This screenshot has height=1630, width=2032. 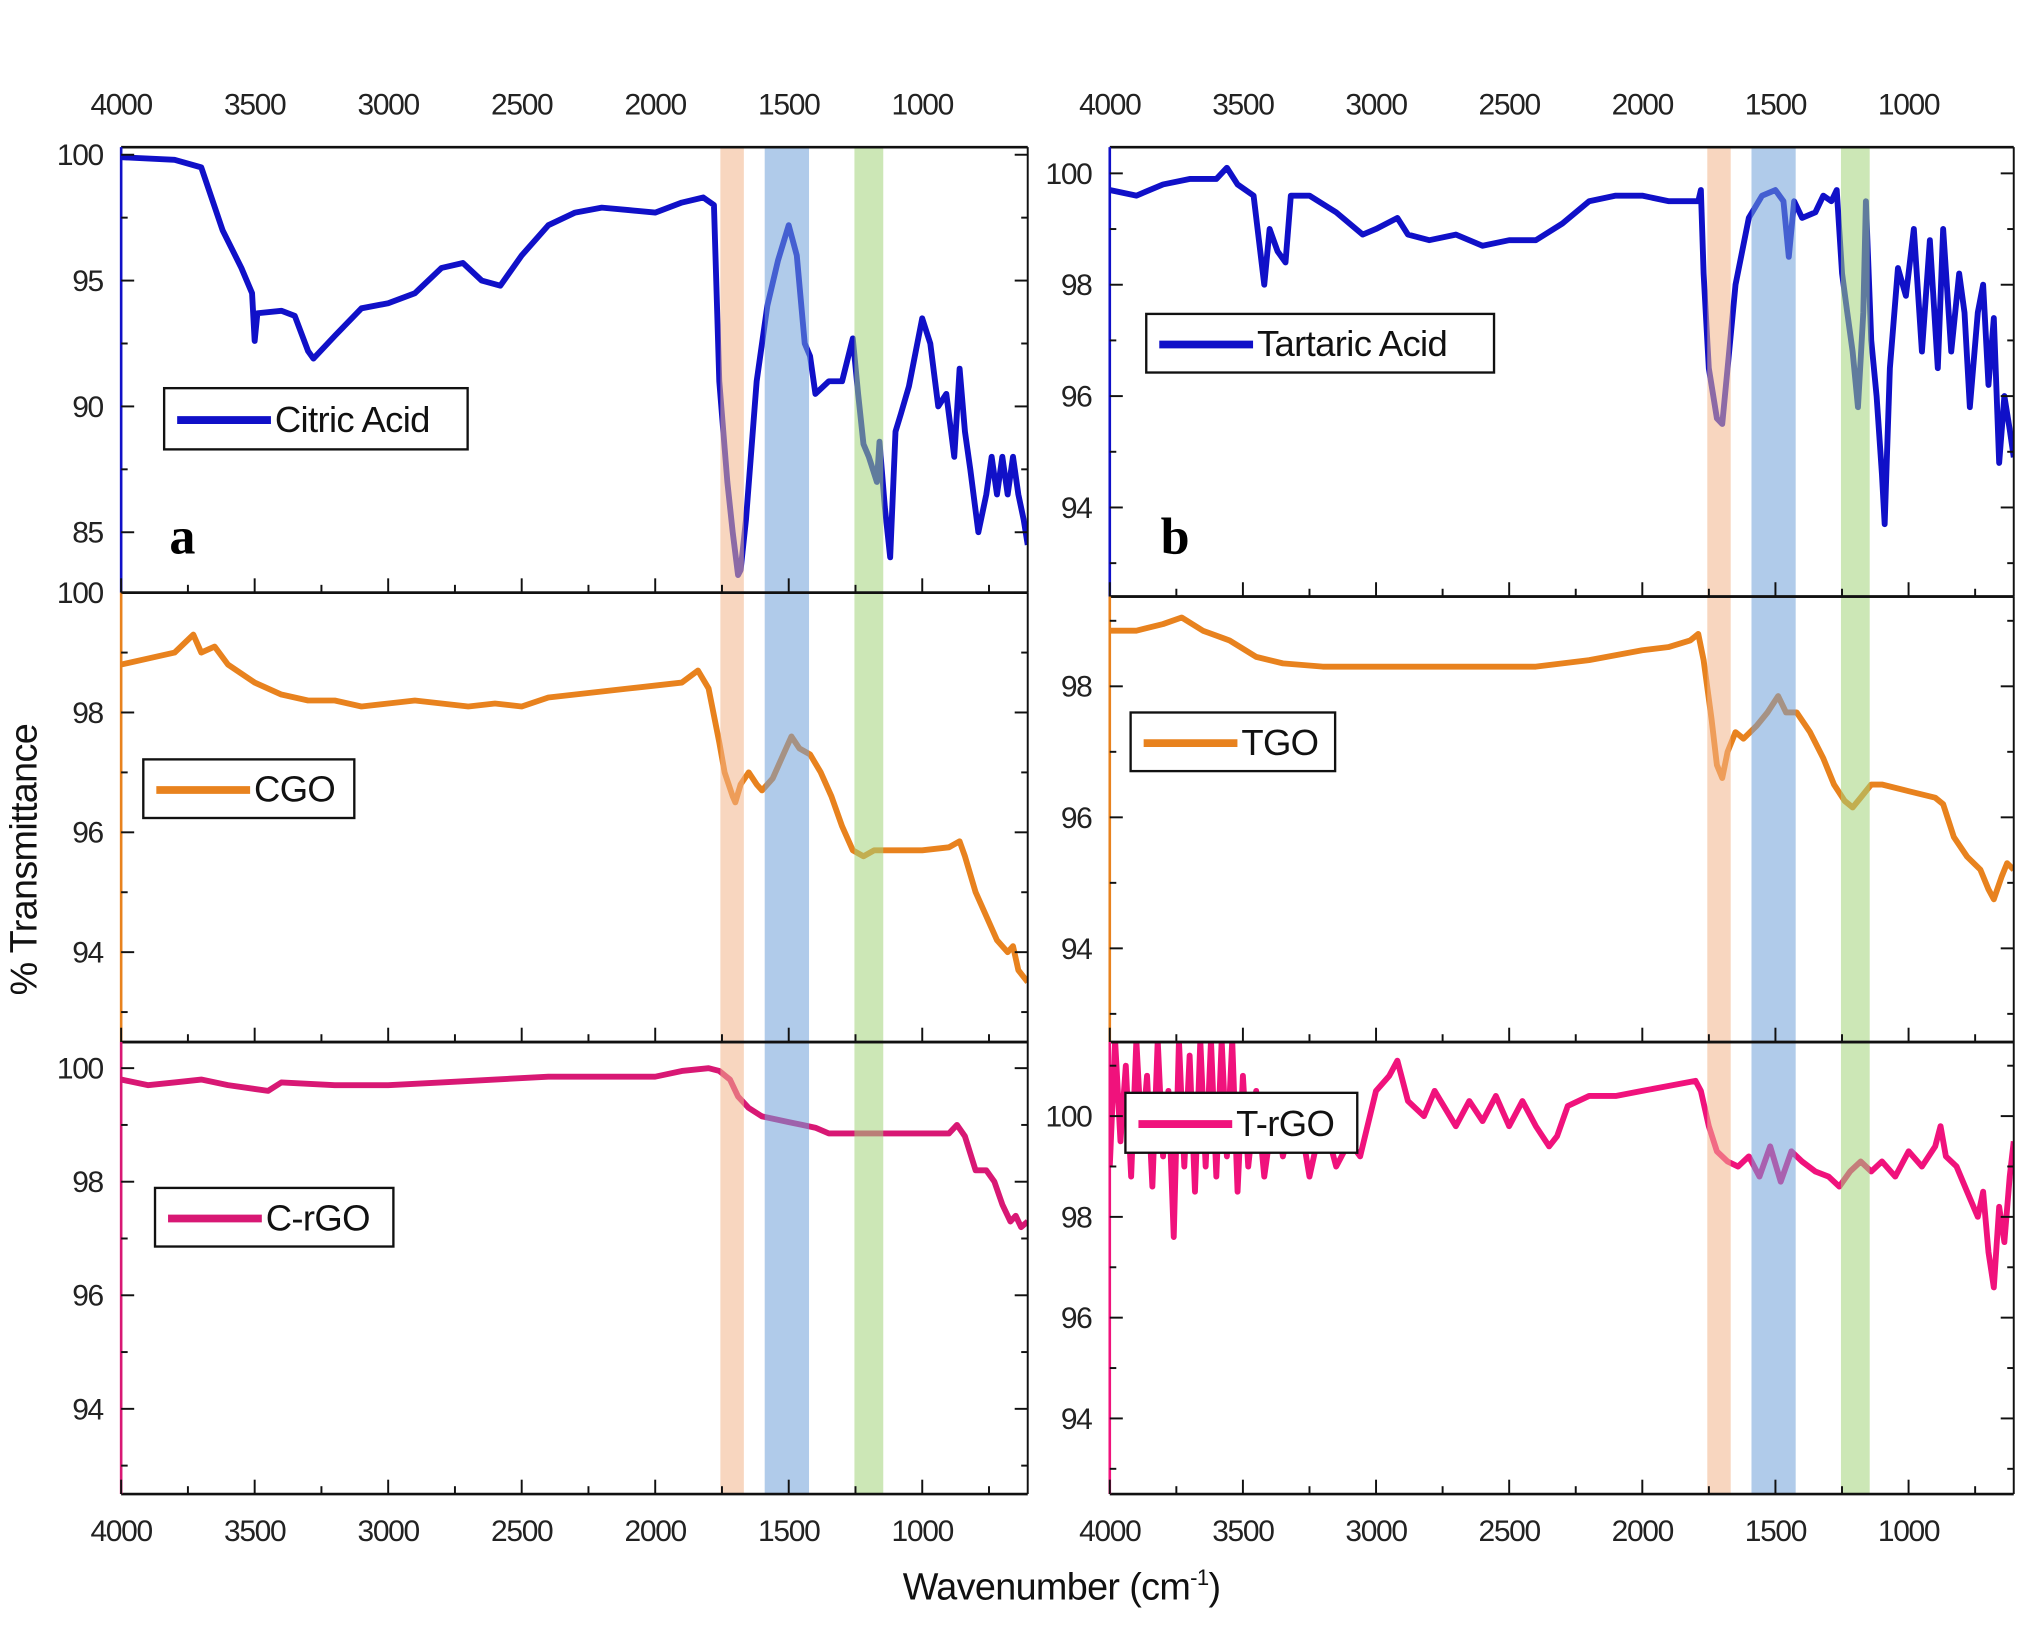 I want to click on band-1-bottom-right, so click(x=1773, y=1268).